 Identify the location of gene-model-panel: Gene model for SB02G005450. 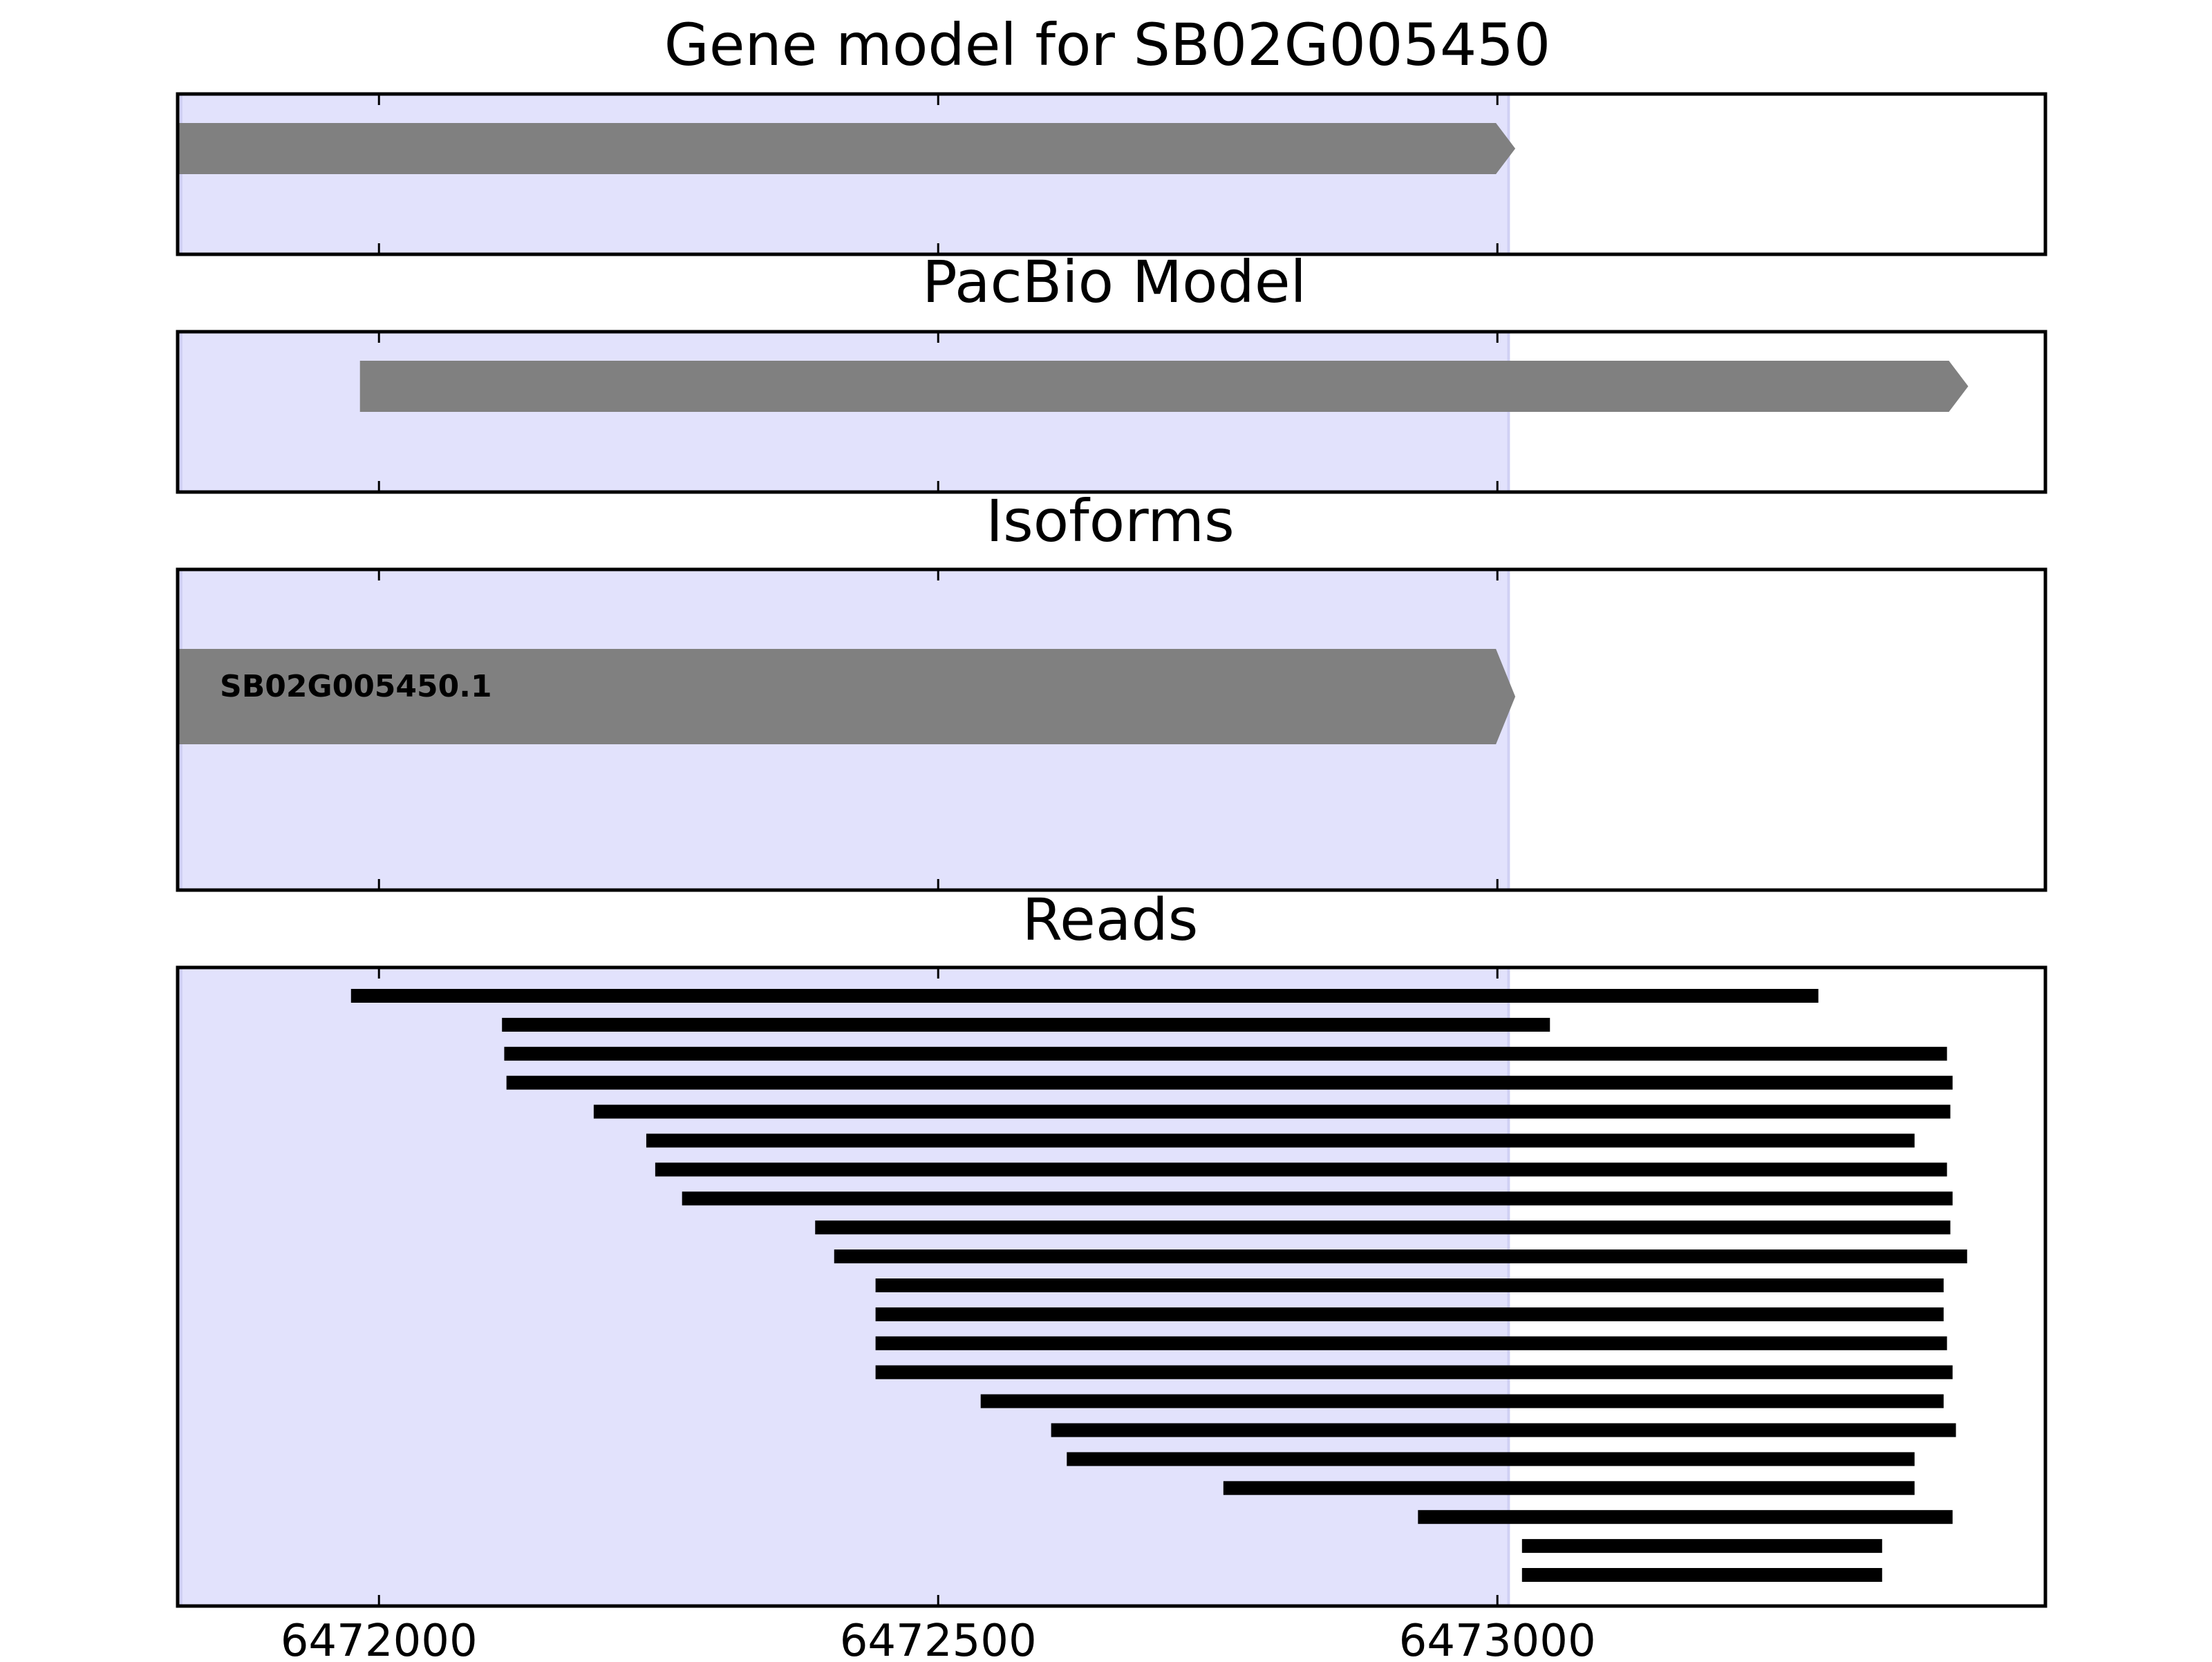
(1111, 133).